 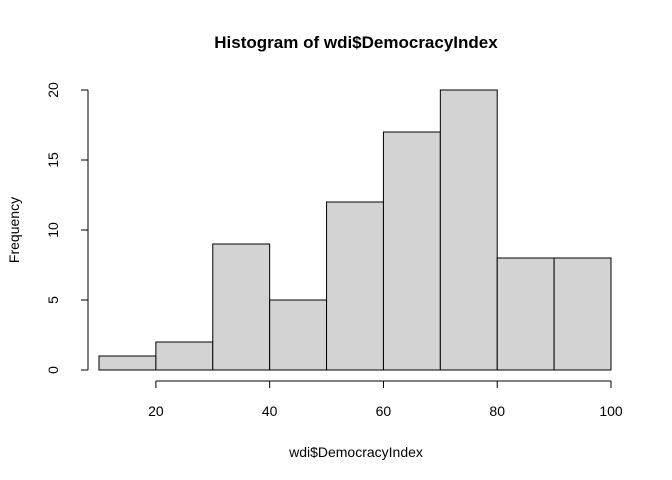 I want to click on x-axis-label: wdi$DemocracyIndex, so click(x=355, y=452).